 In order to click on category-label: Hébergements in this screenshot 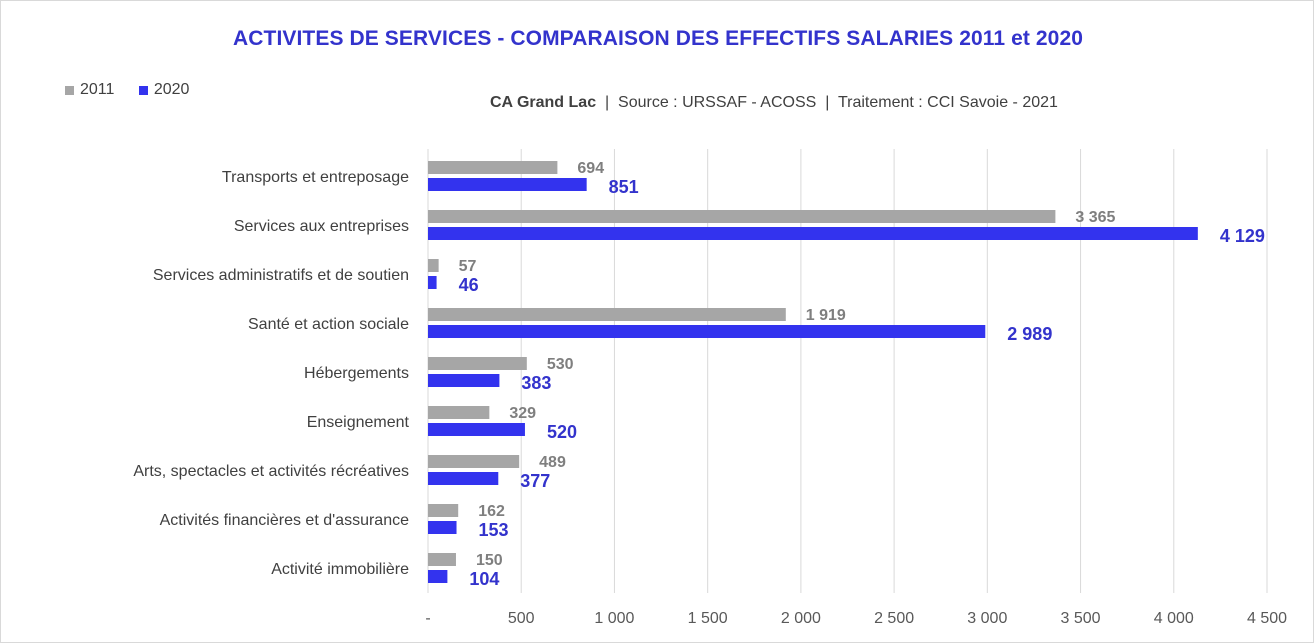, I will do `click(356, 373)`.